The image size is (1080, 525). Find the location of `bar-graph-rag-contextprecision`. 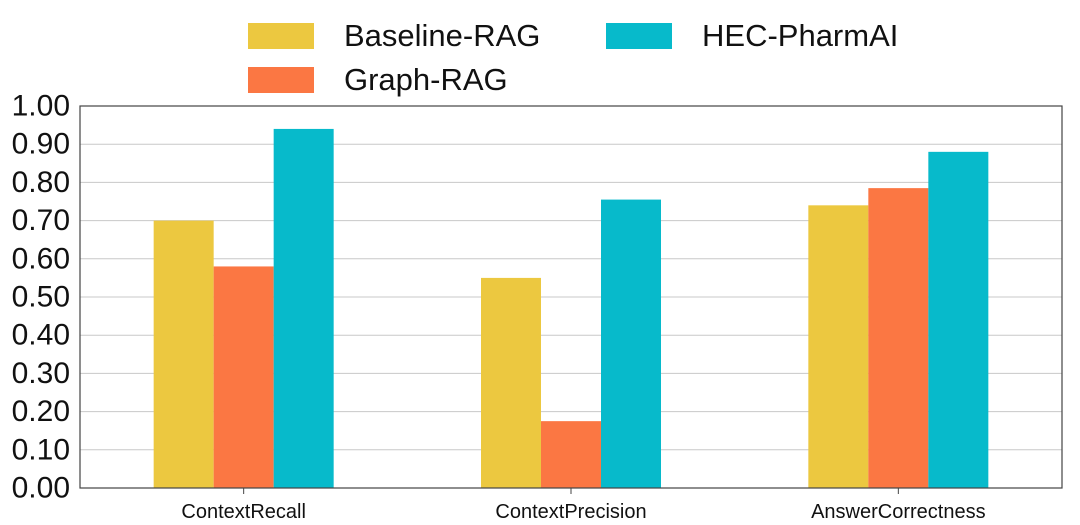

bar-graph-rag-contextprecision is located at coordinates (571, 454).